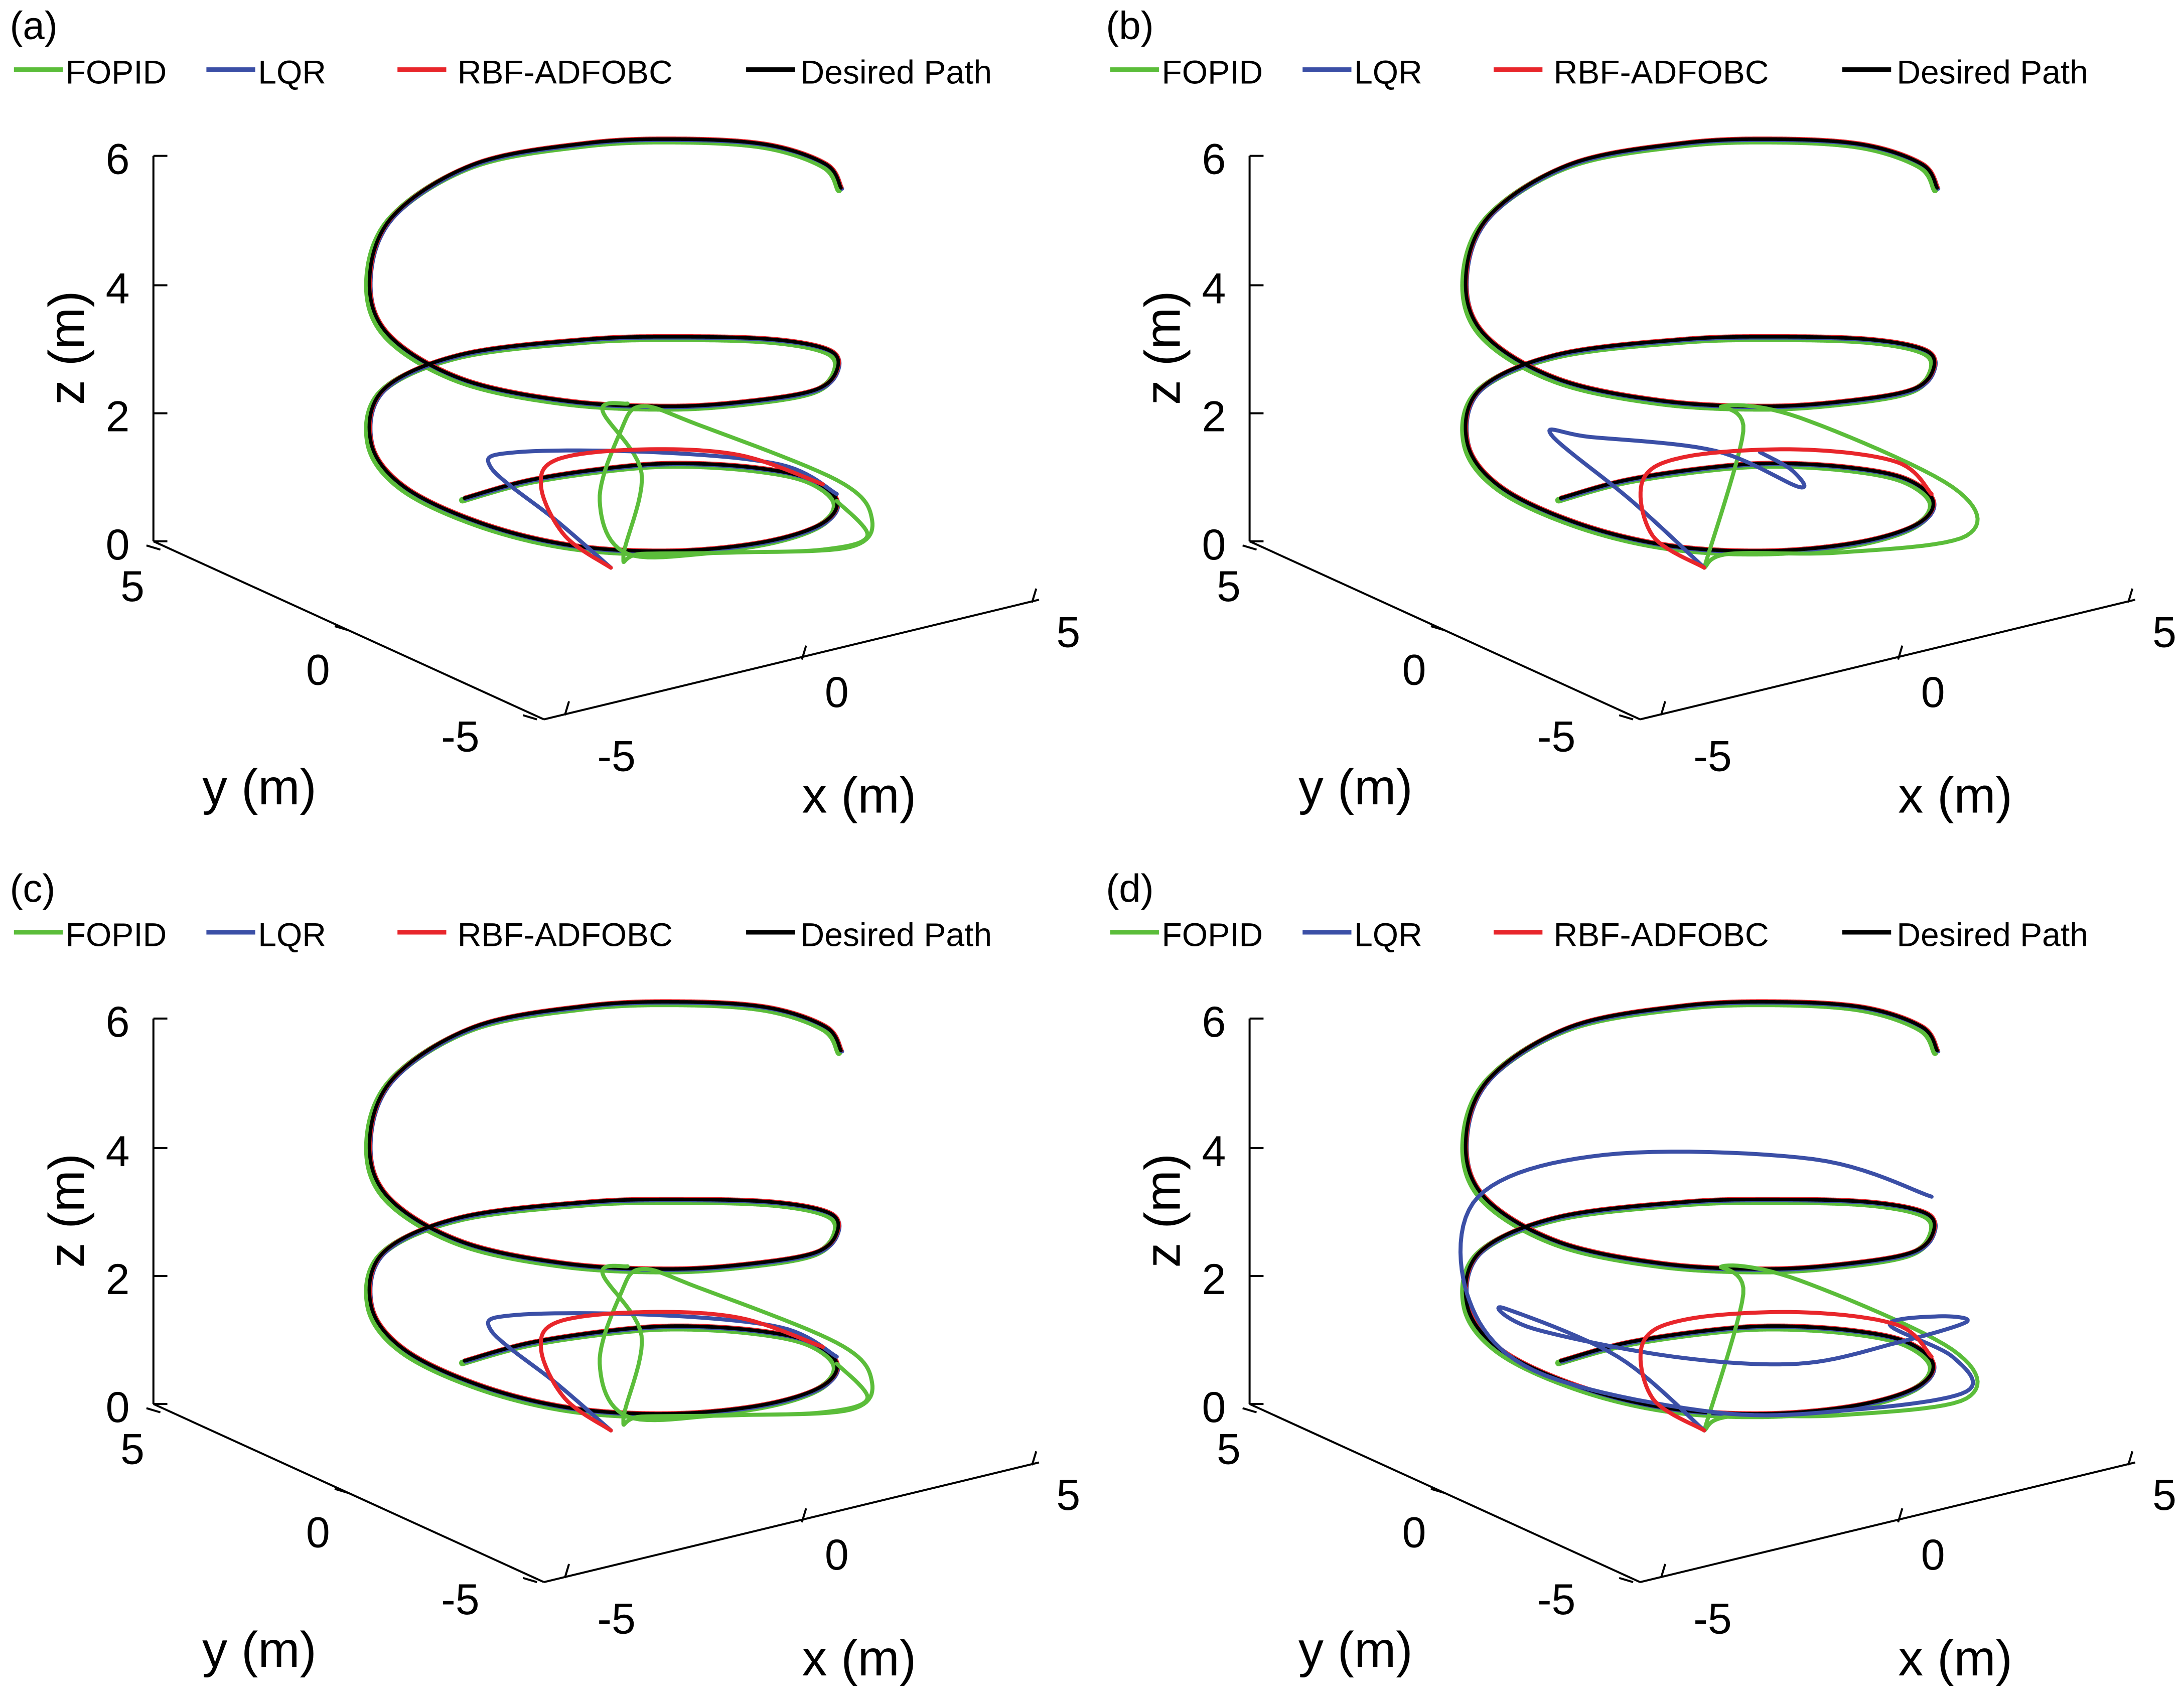 The width and height of the screenshot is (2184, 1699). Describe the element at coordinates (32, 888) in the screenshot. I see `panel-letter: (c)` at that location.